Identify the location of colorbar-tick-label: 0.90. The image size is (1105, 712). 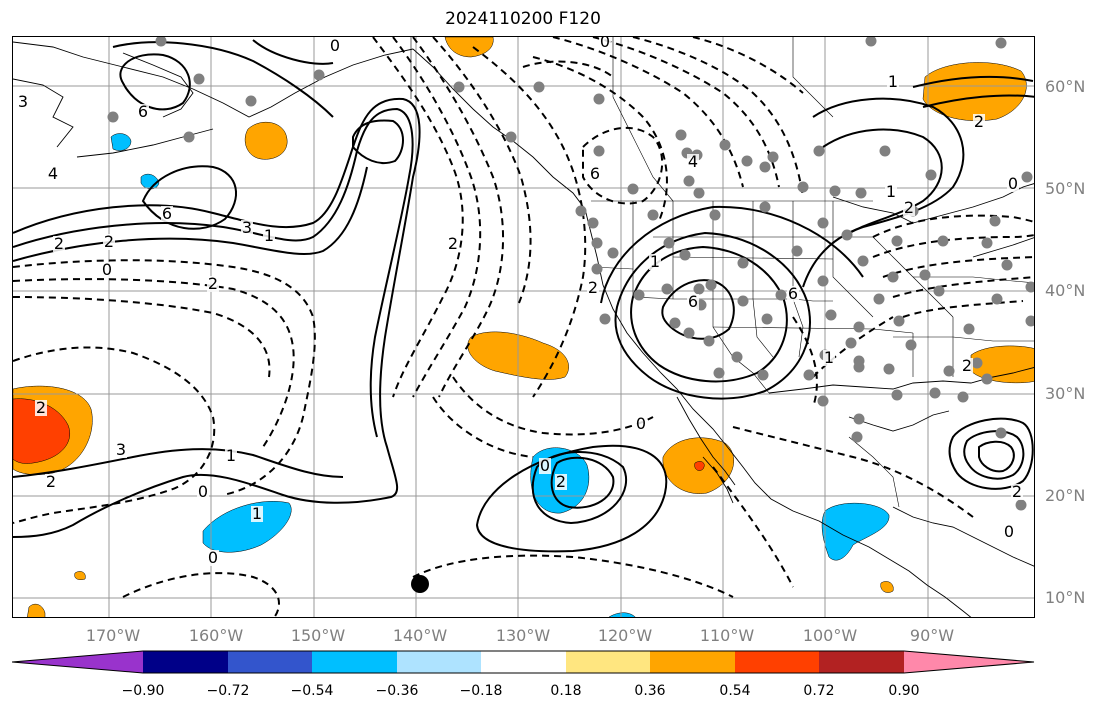
(904, 691).